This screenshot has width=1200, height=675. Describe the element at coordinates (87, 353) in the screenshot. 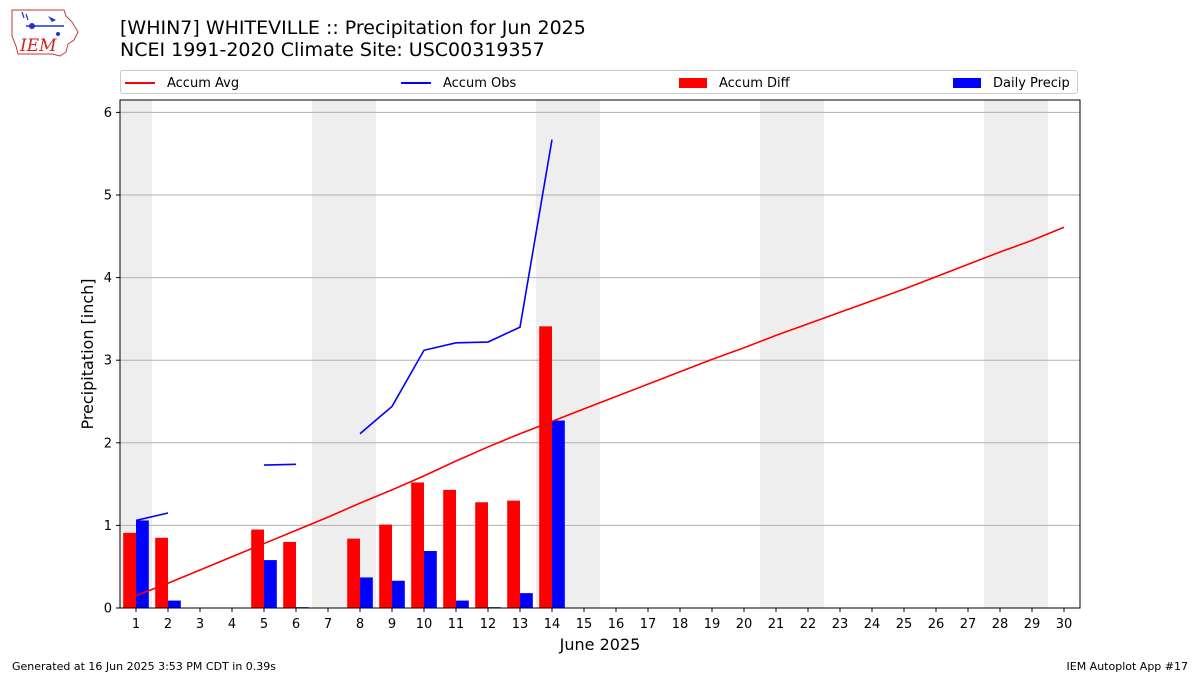

I see `y-axis-label: Precipitation [inch]` at that location.